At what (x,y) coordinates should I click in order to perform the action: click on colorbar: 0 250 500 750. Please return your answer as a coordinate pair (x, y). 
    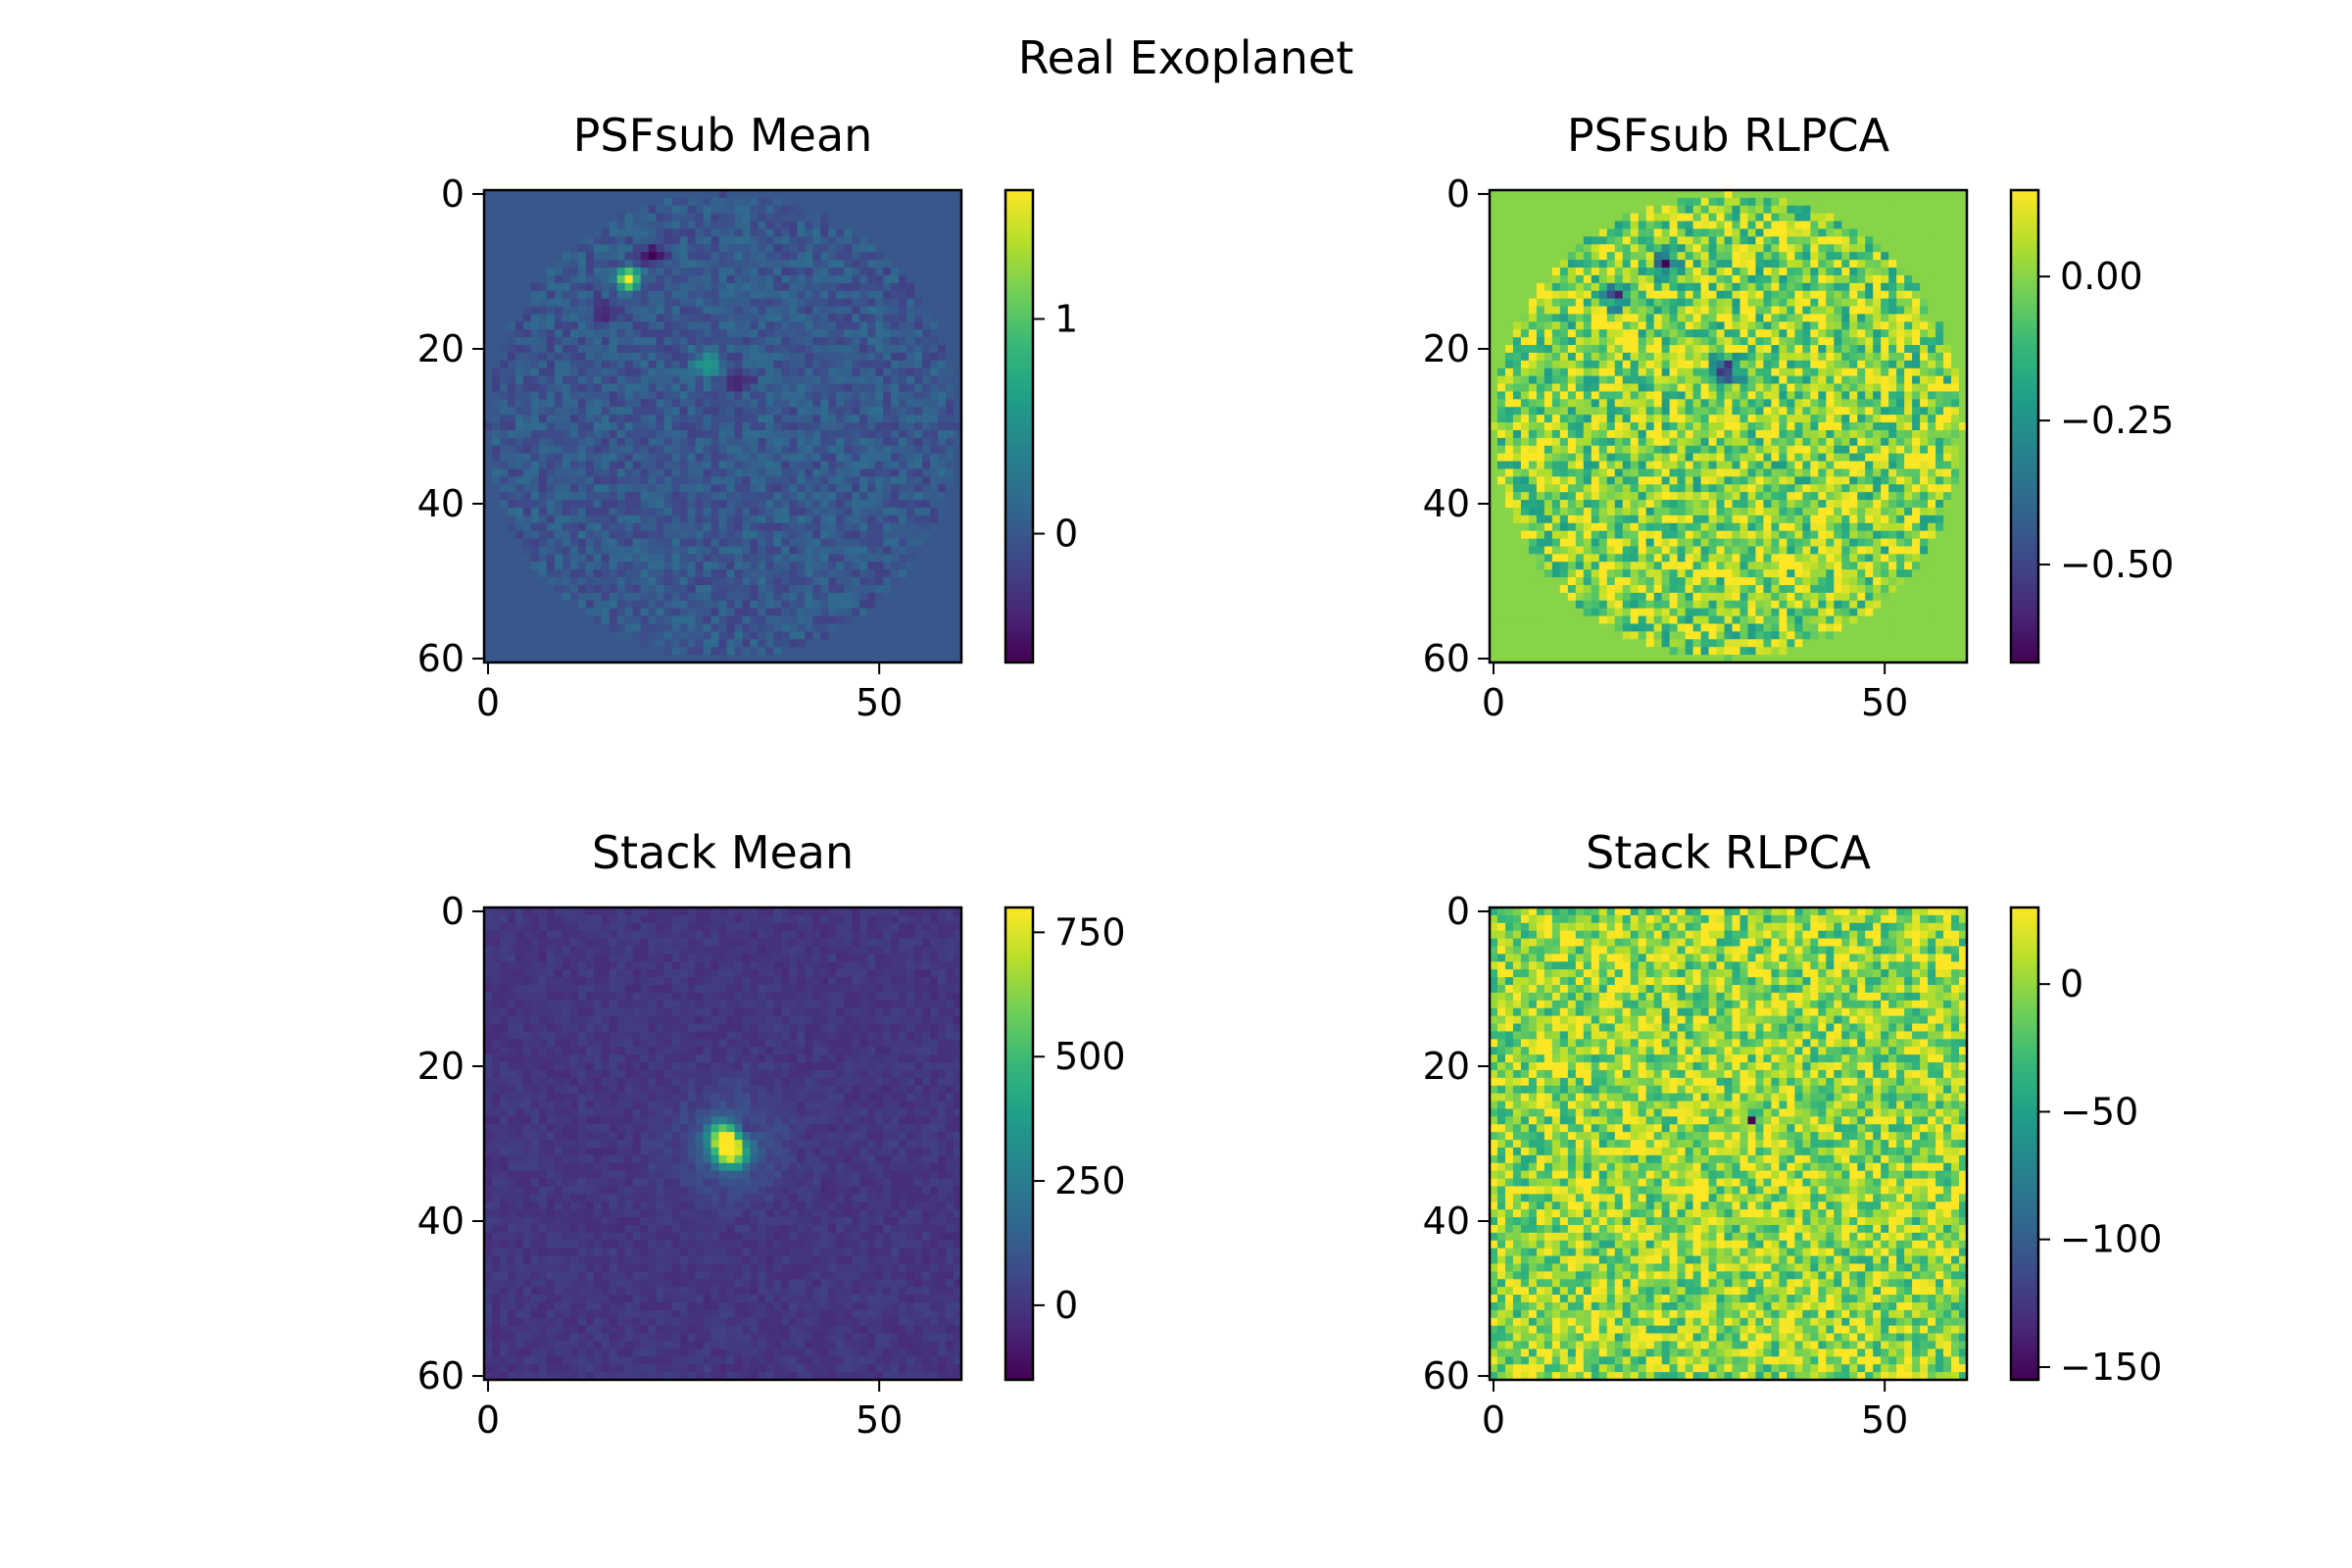
    Looking at the image, I should click on (1065, 1144).